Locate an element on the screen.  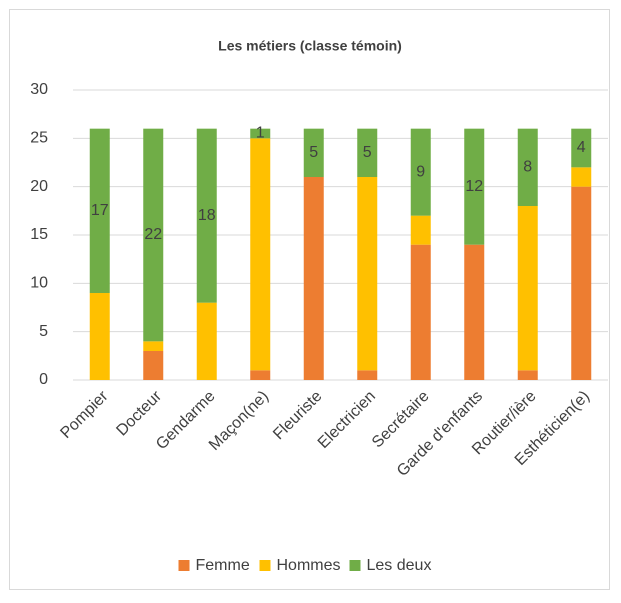
data-label: 18 is located at coordinates (207, 215).